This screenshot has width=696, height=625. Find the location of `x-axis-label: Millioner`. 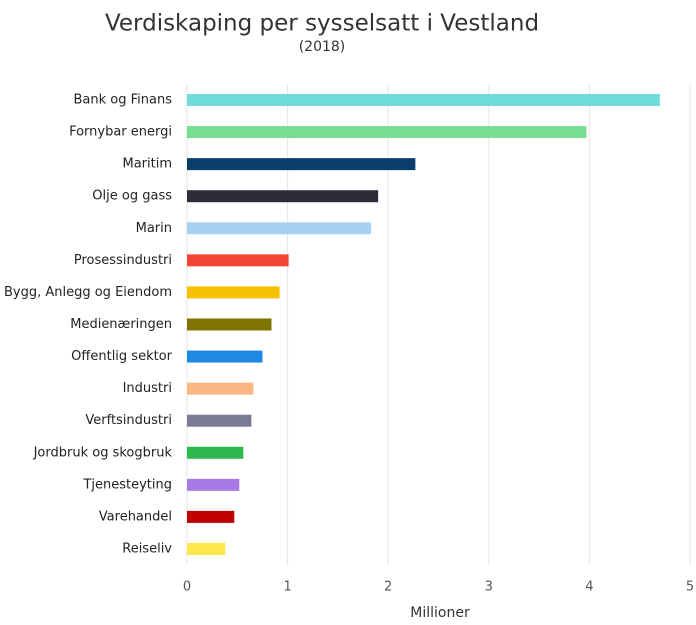

x-axis-label: Millioner is located at coordinates (440, 613).